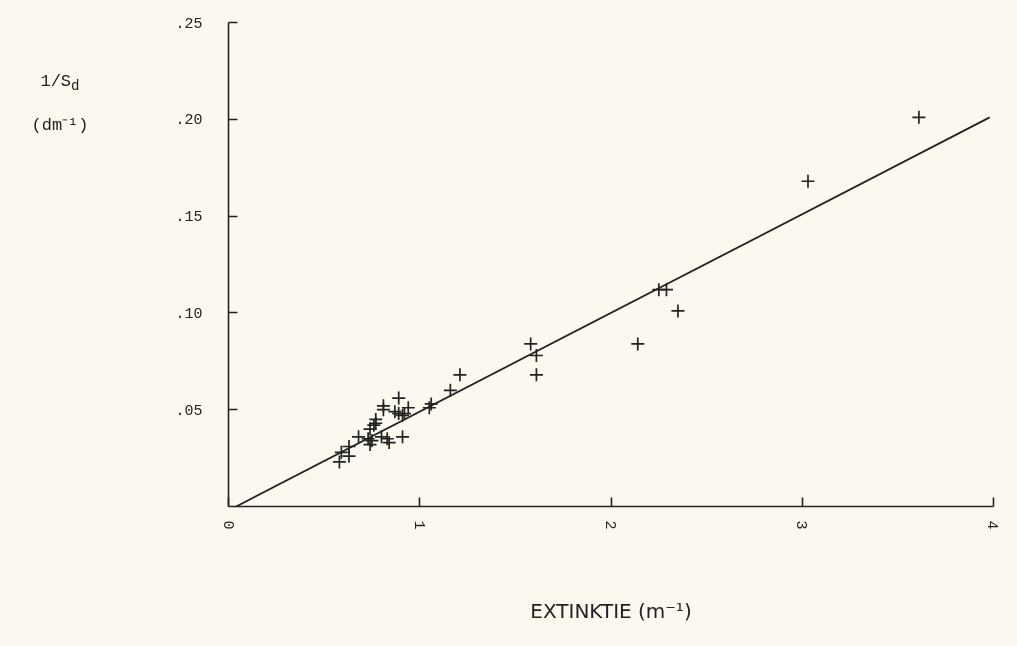 The height and width of the screenshot is (646, 1017). Describe the element at coordinates (189, 218) in the screenshot. I see `y-tick-label: .15` at that location.